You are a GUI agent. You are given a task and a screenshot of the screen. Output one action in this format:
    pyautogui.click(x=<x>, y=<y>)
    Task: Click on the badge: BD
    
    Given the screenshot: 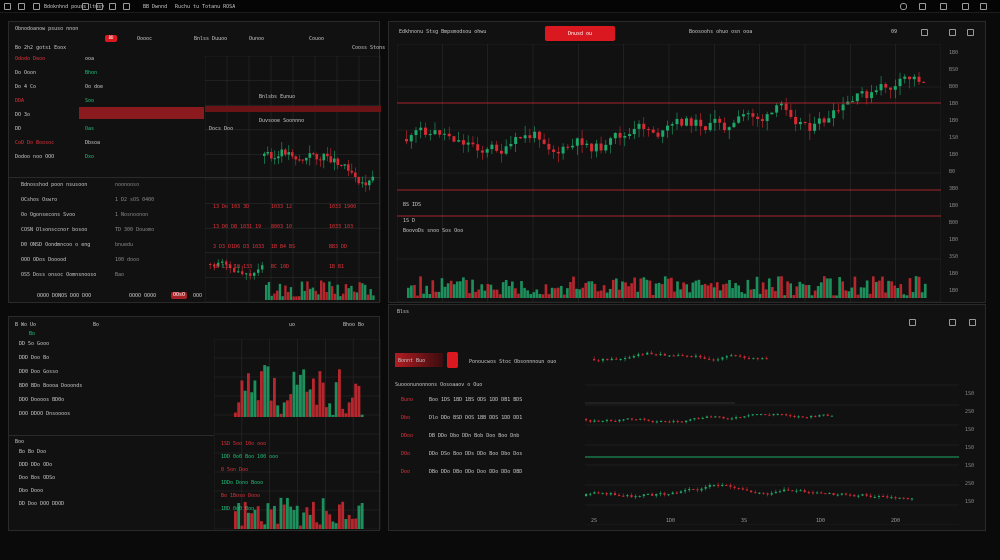 What is the action you would take?
    pyautogui.click(x=111, y=38)
    